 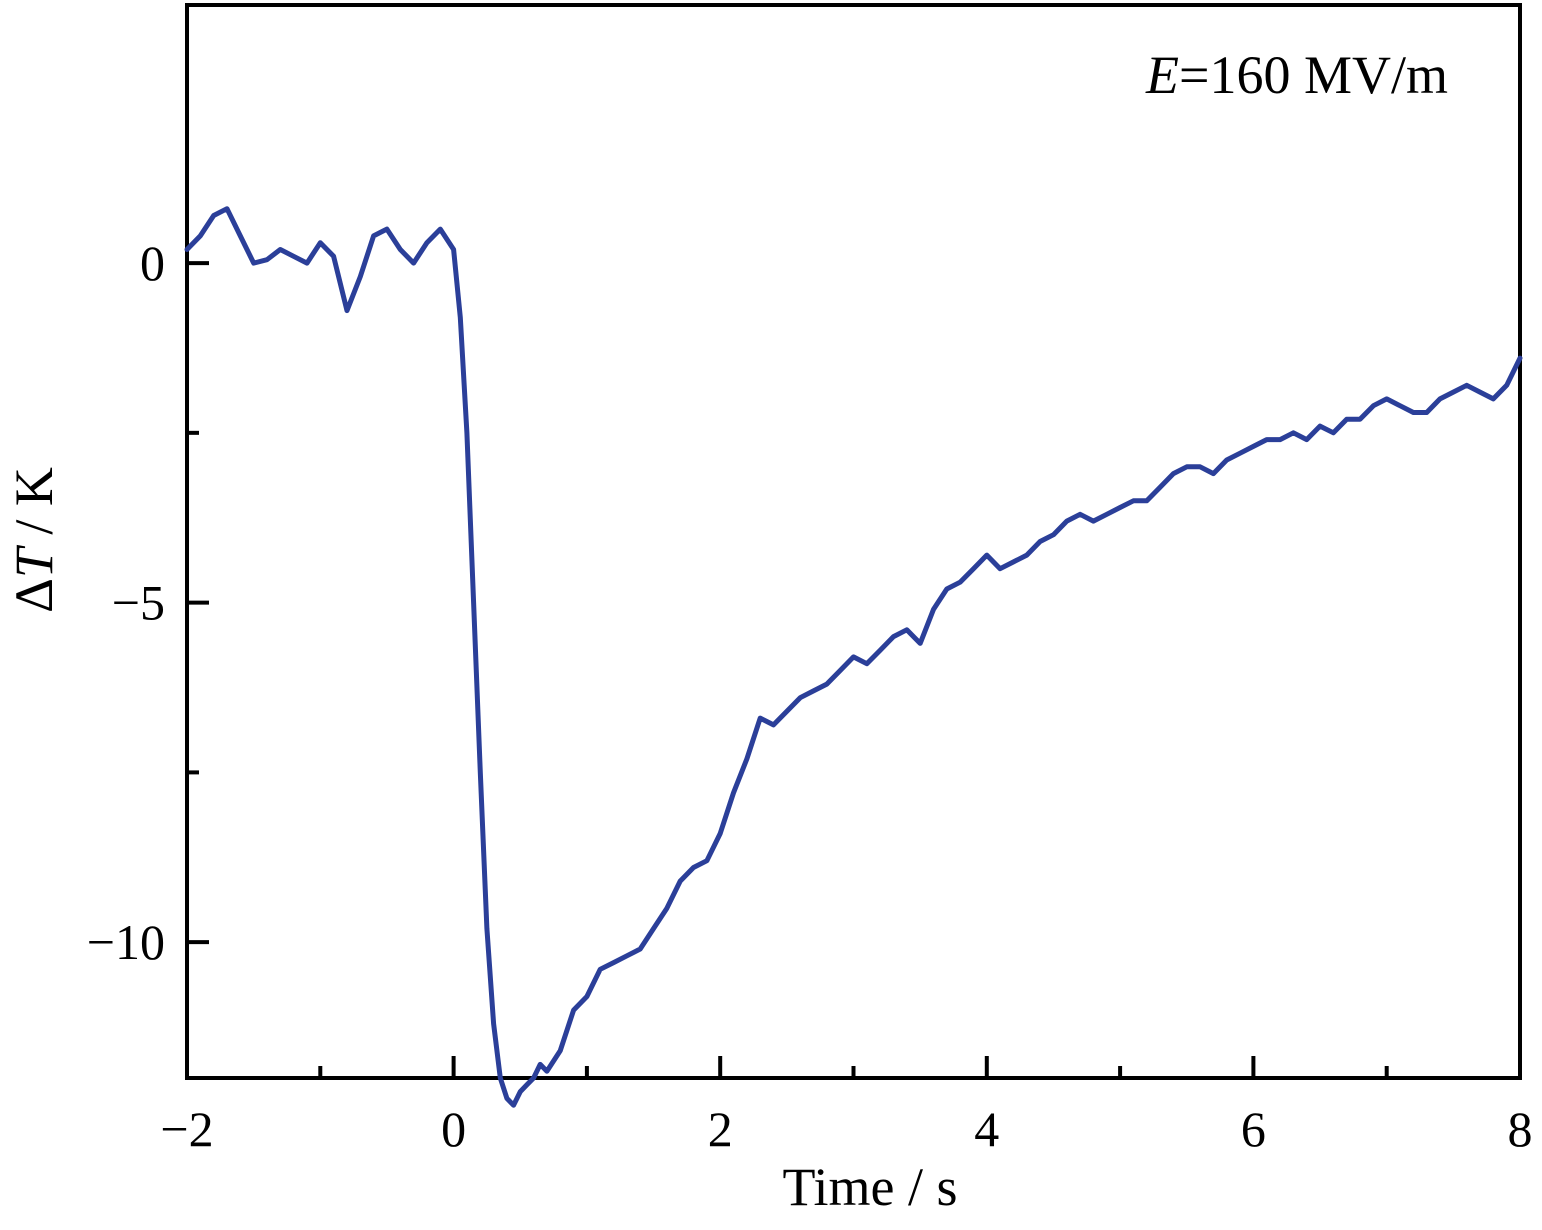 I want to click on x-axis-label: Time / s, so click(x=869, y=1187).